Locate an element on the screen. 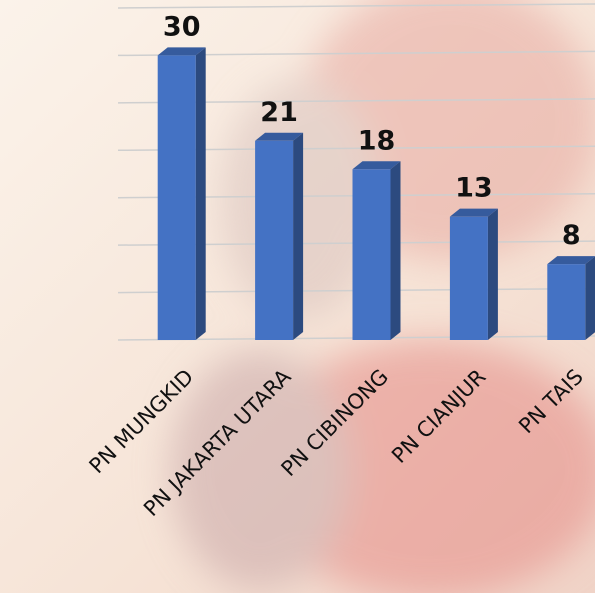 This screenshot has width=595, height=593. value-label: 13 is located at coordinates (474, 188).